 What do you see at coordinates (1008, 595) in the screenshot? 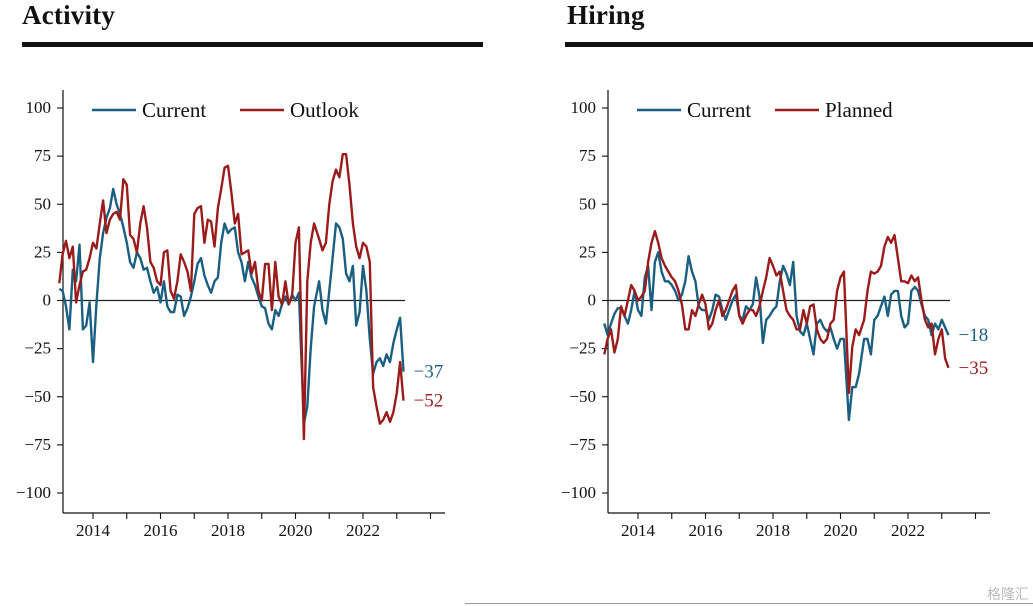
I see `watermark-logo: 格隆汇` at bounding box center [1008, 595].